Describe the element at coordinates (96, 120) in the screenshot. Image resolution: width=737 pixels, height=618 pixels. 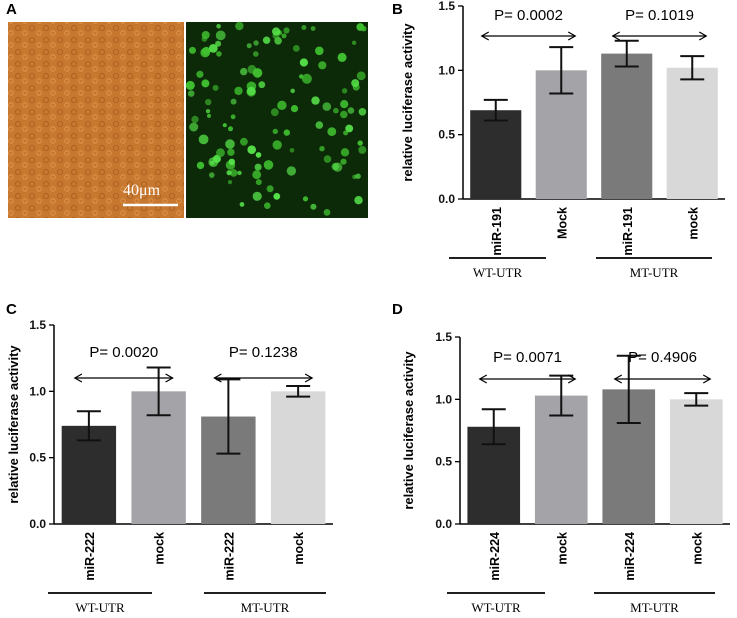
I see `brightfield-micrograph` at that location.